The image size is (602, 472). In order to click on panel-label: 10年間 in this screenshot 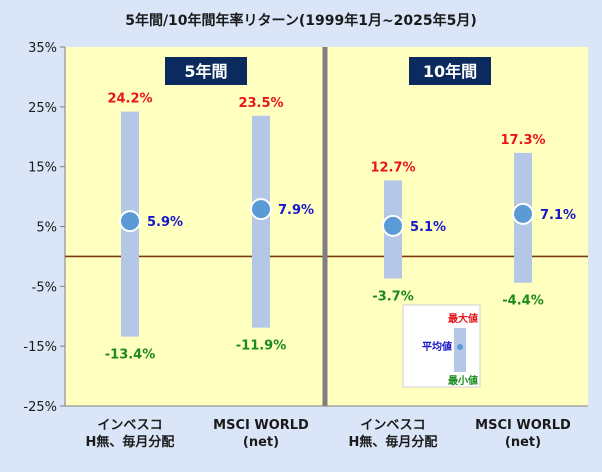, I will do `click(450, 71)`.